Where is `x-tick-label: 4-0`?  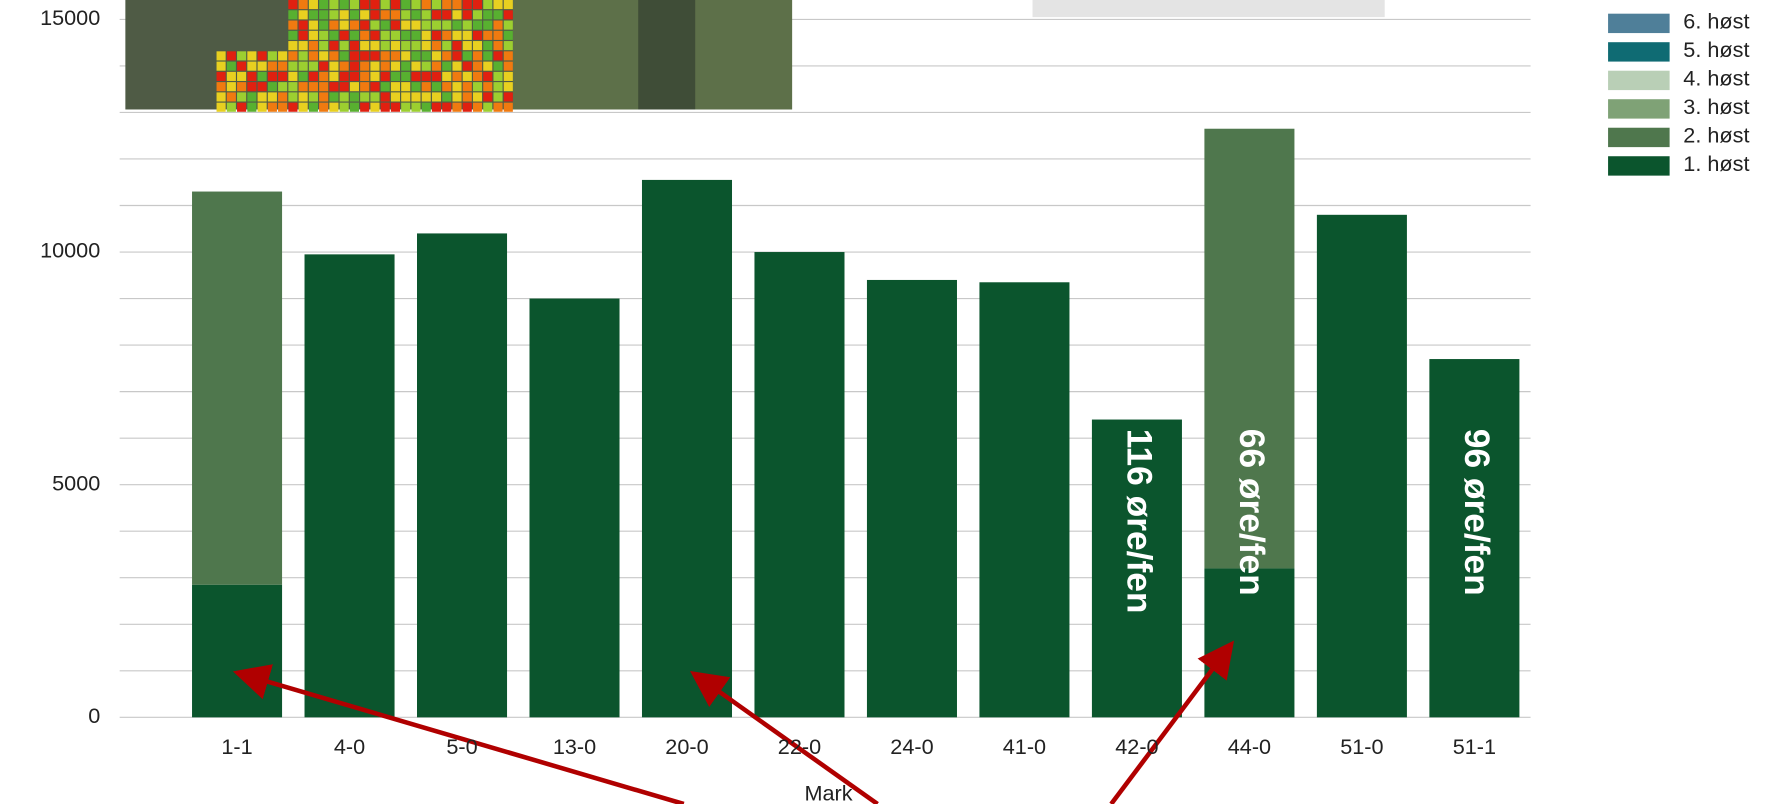 x-tick-label: 4-0 is located at coordinates (349, 746).